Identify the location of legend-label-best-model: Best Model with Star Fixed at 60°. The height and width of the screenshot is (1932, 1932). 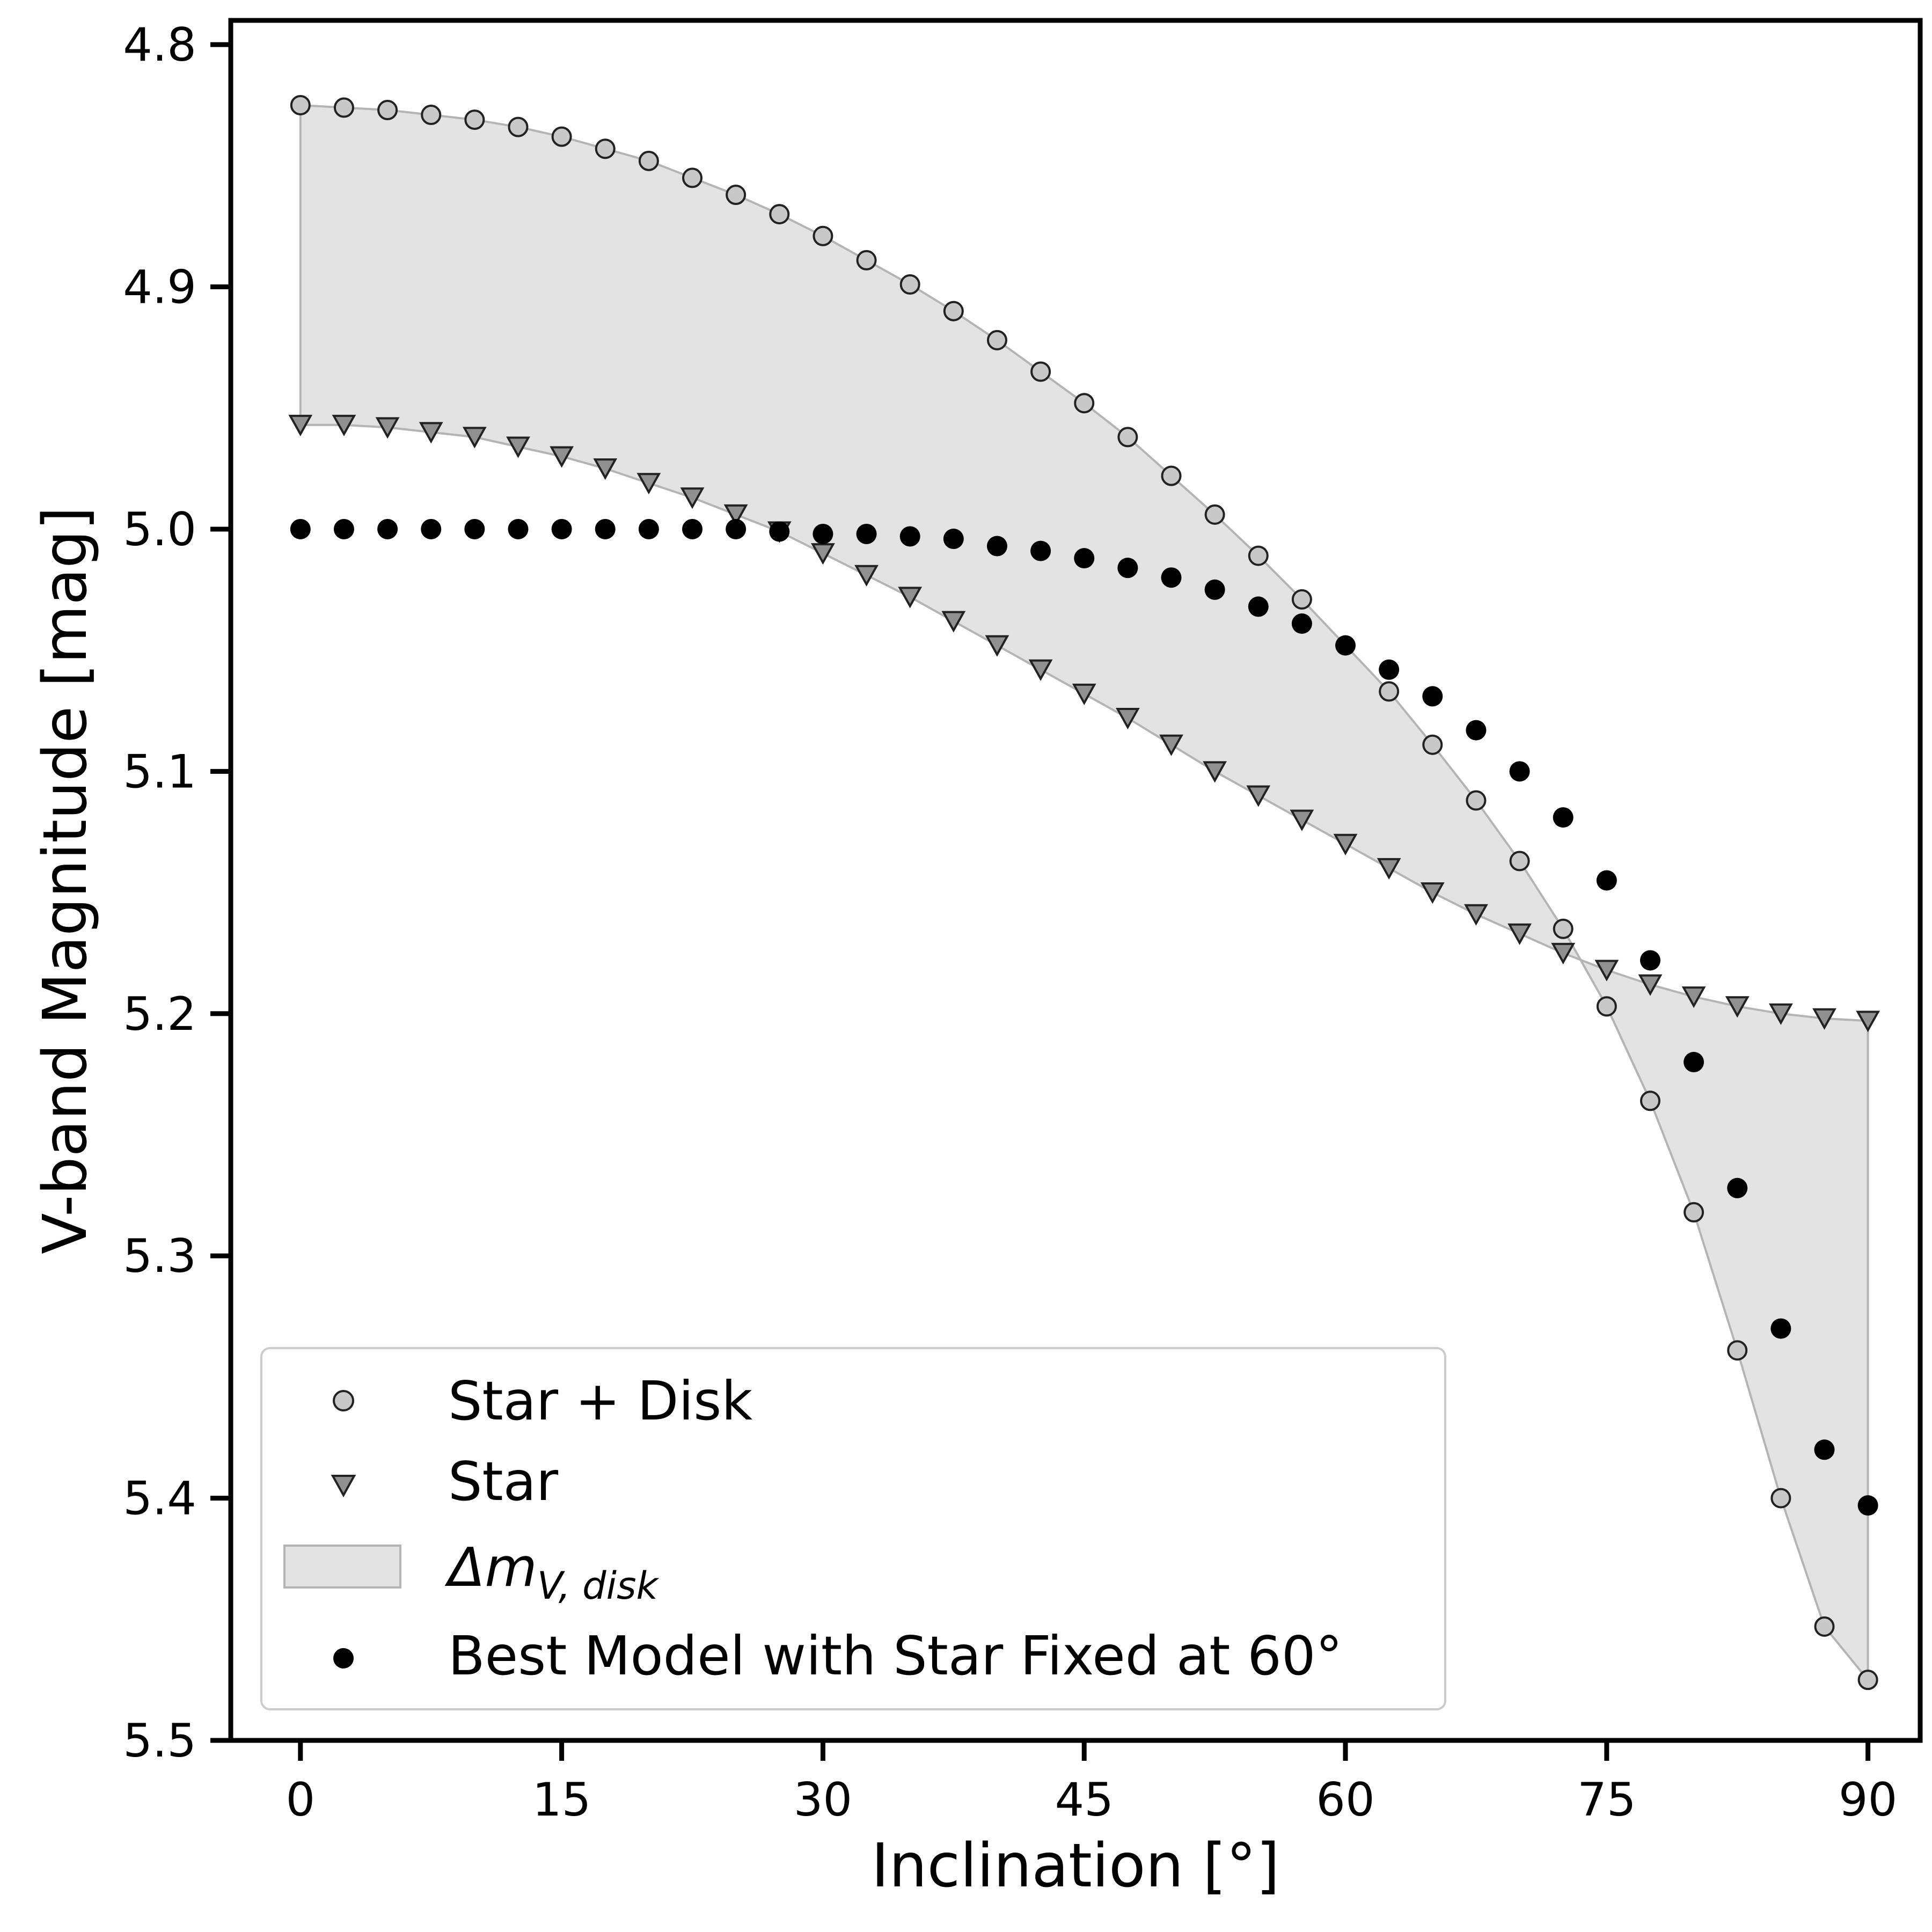
(895, 1655).